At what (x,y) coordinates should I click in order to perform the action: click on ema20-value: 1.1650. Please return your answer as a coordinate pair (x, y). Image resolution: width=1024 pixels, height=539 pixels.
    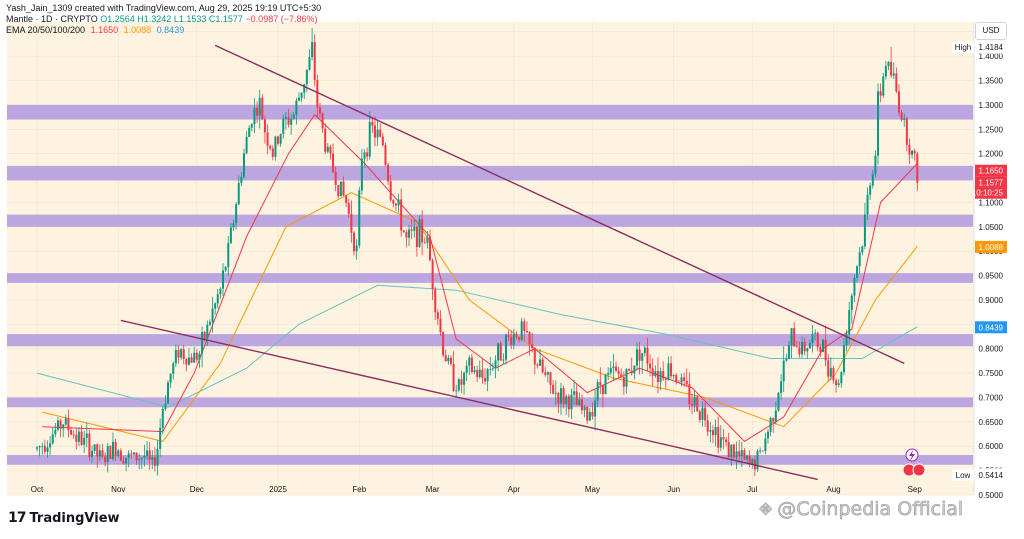
    Looking at the image, I should click on (104, 30).